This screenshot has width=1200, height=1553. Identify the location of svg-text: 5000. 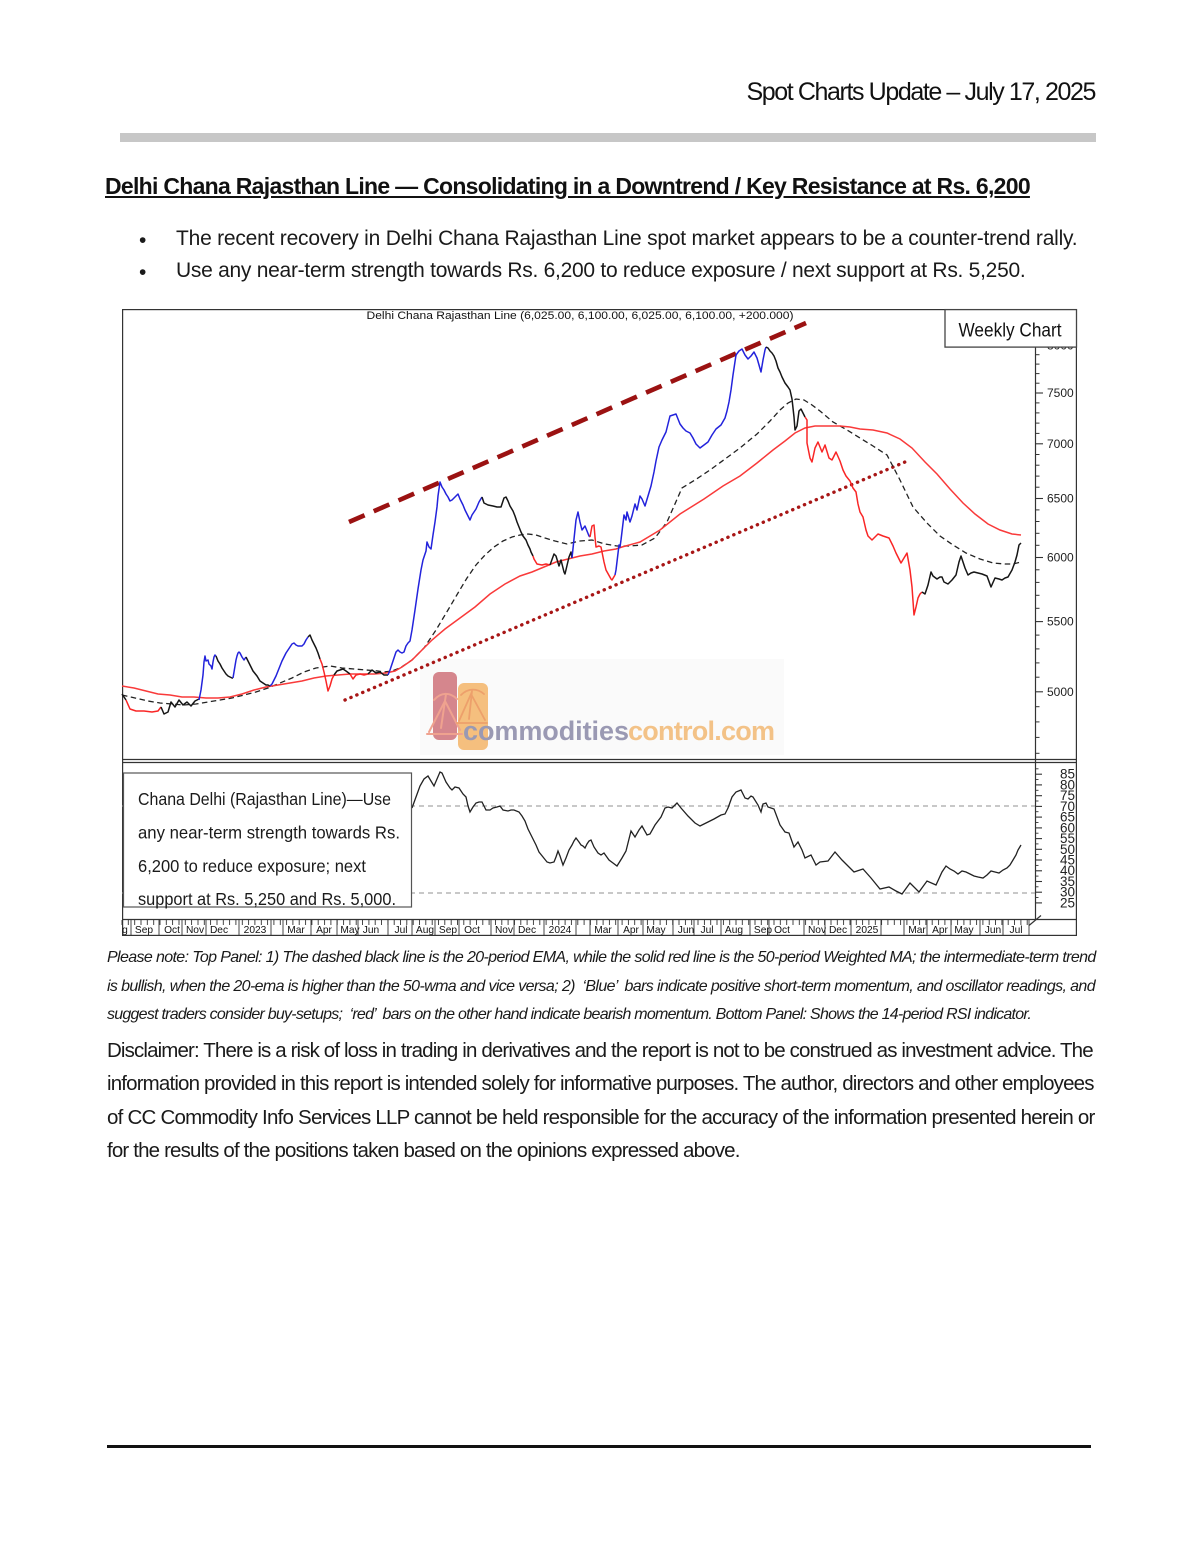
(1060, 692).